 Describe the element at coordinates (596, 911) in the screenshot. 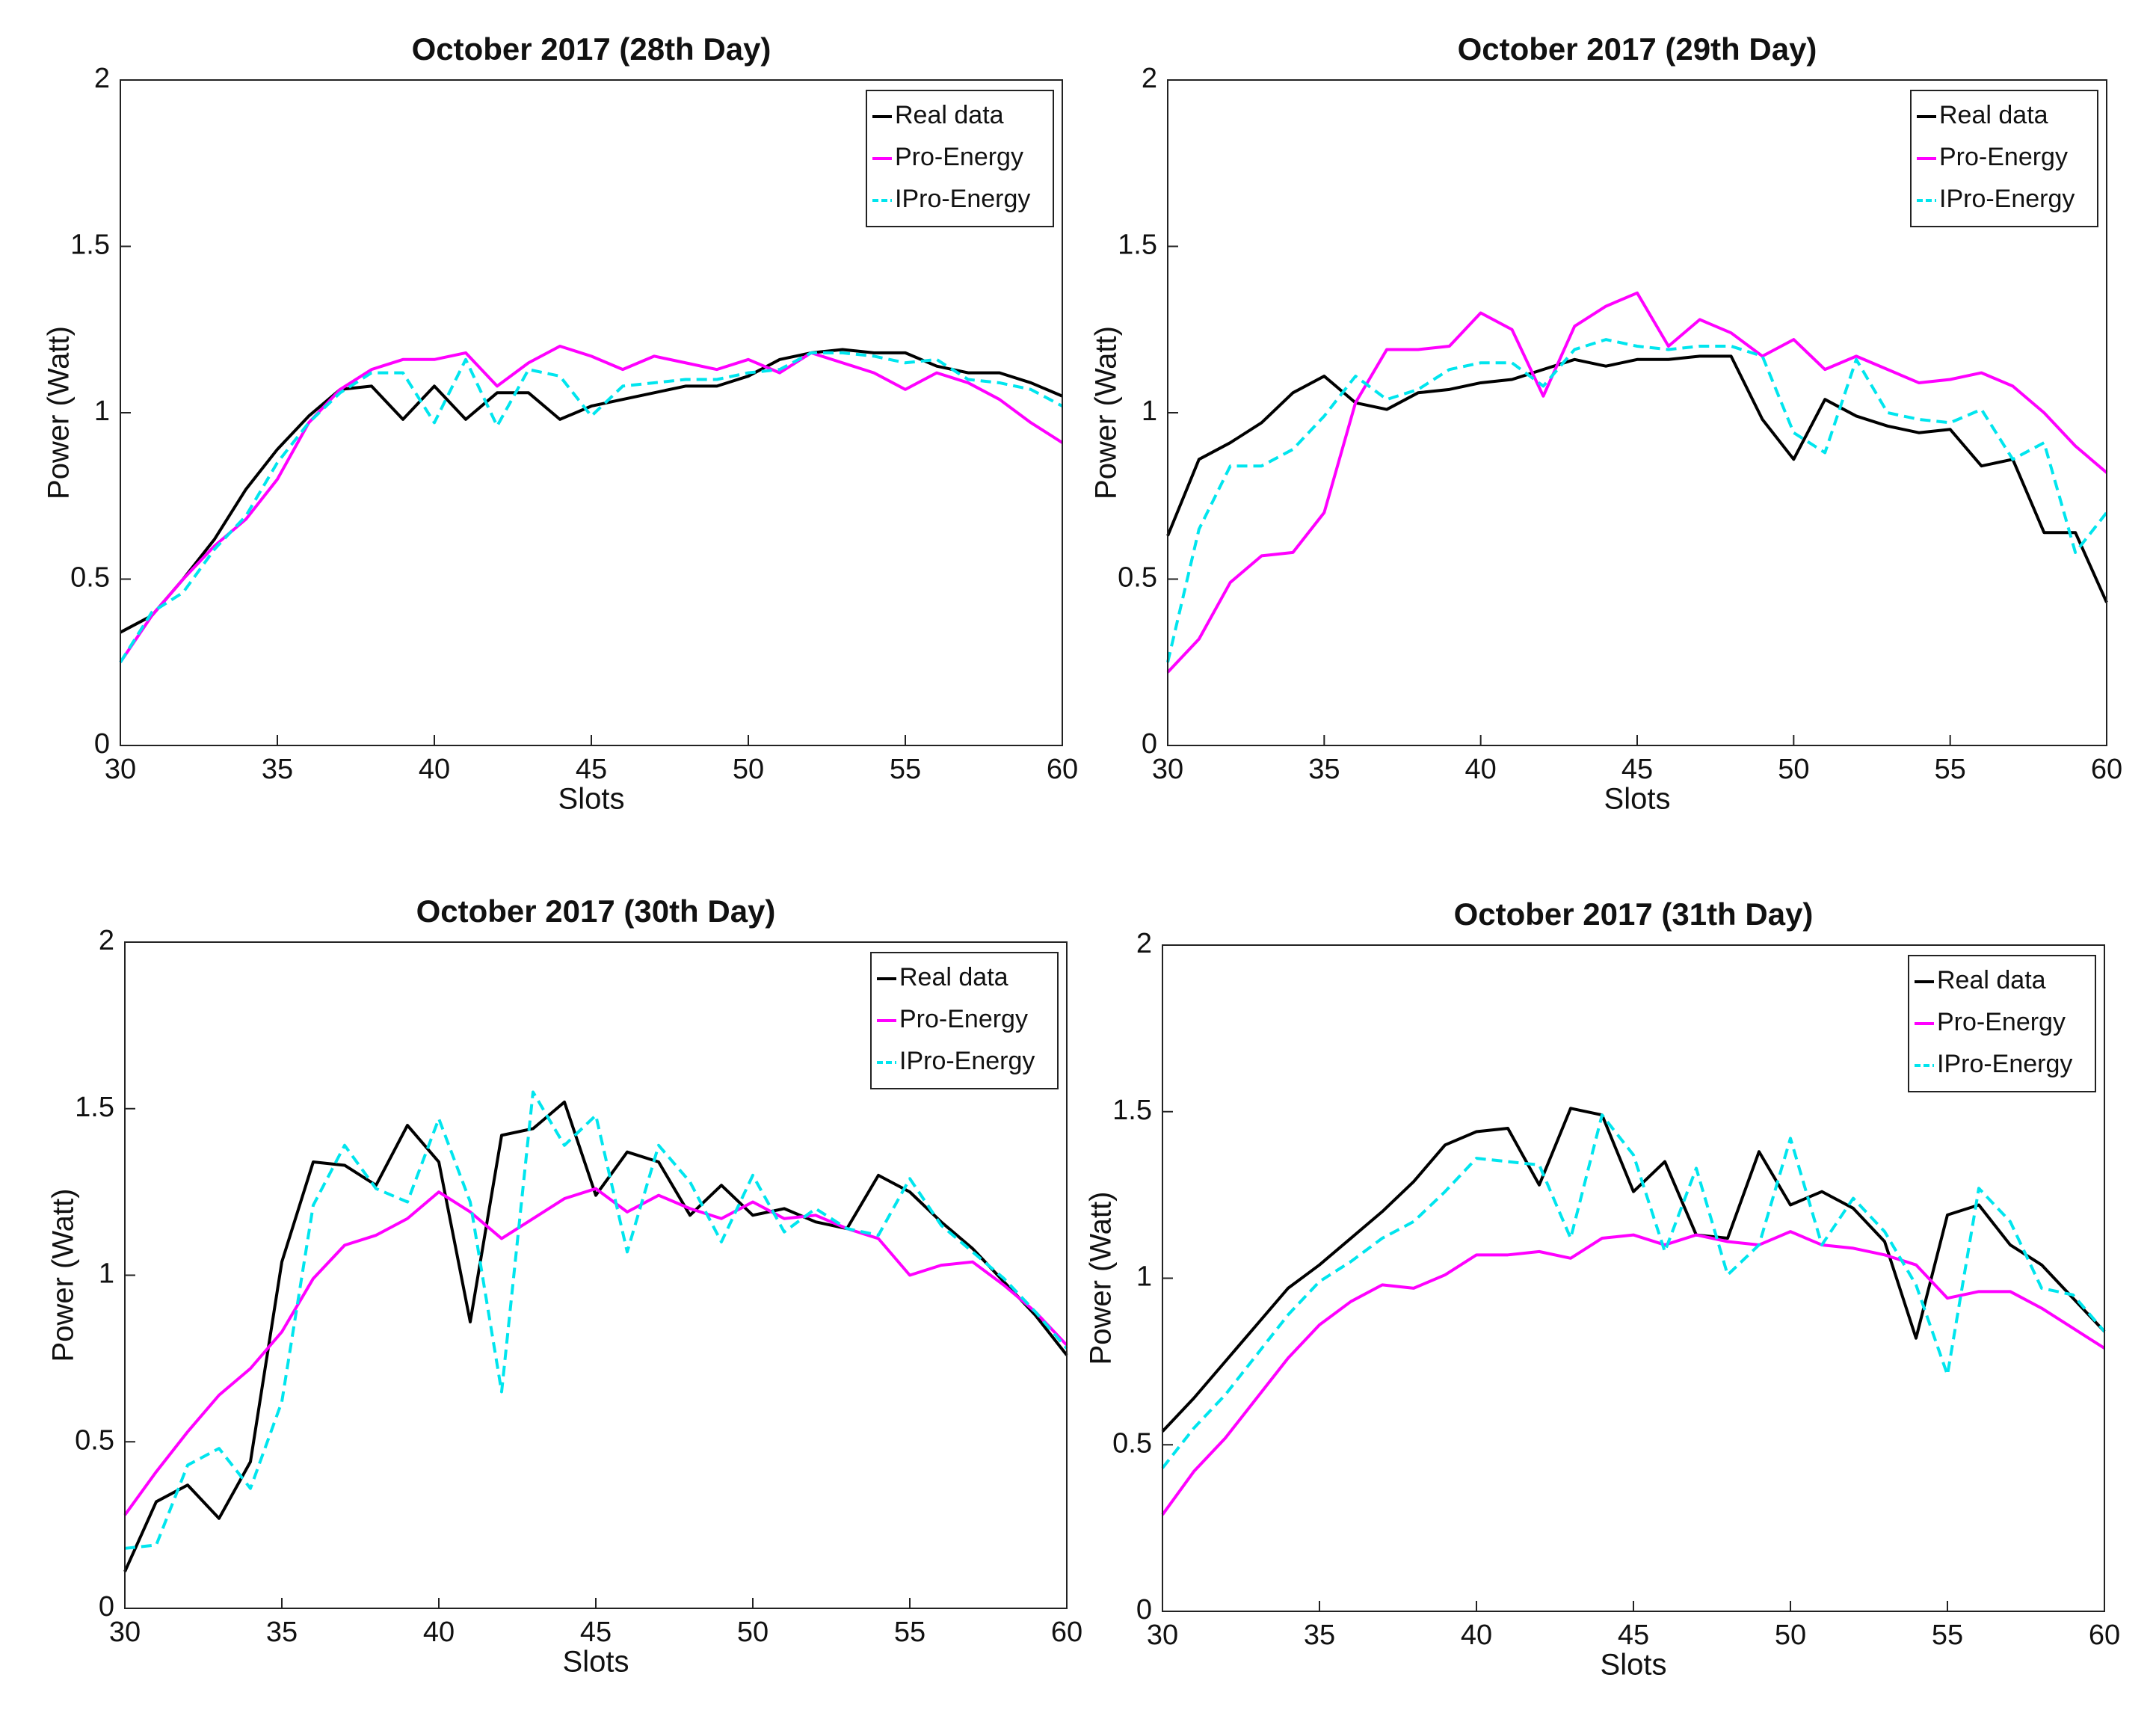

I see `chart-title: October 2017 (30th Day)` at that location.